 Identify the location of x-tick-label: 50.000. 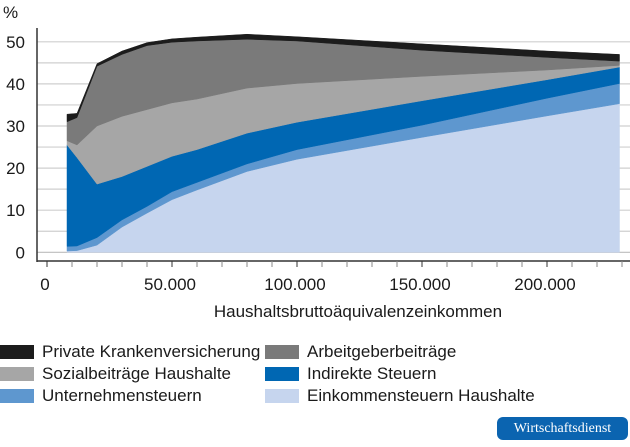
(170, 284).